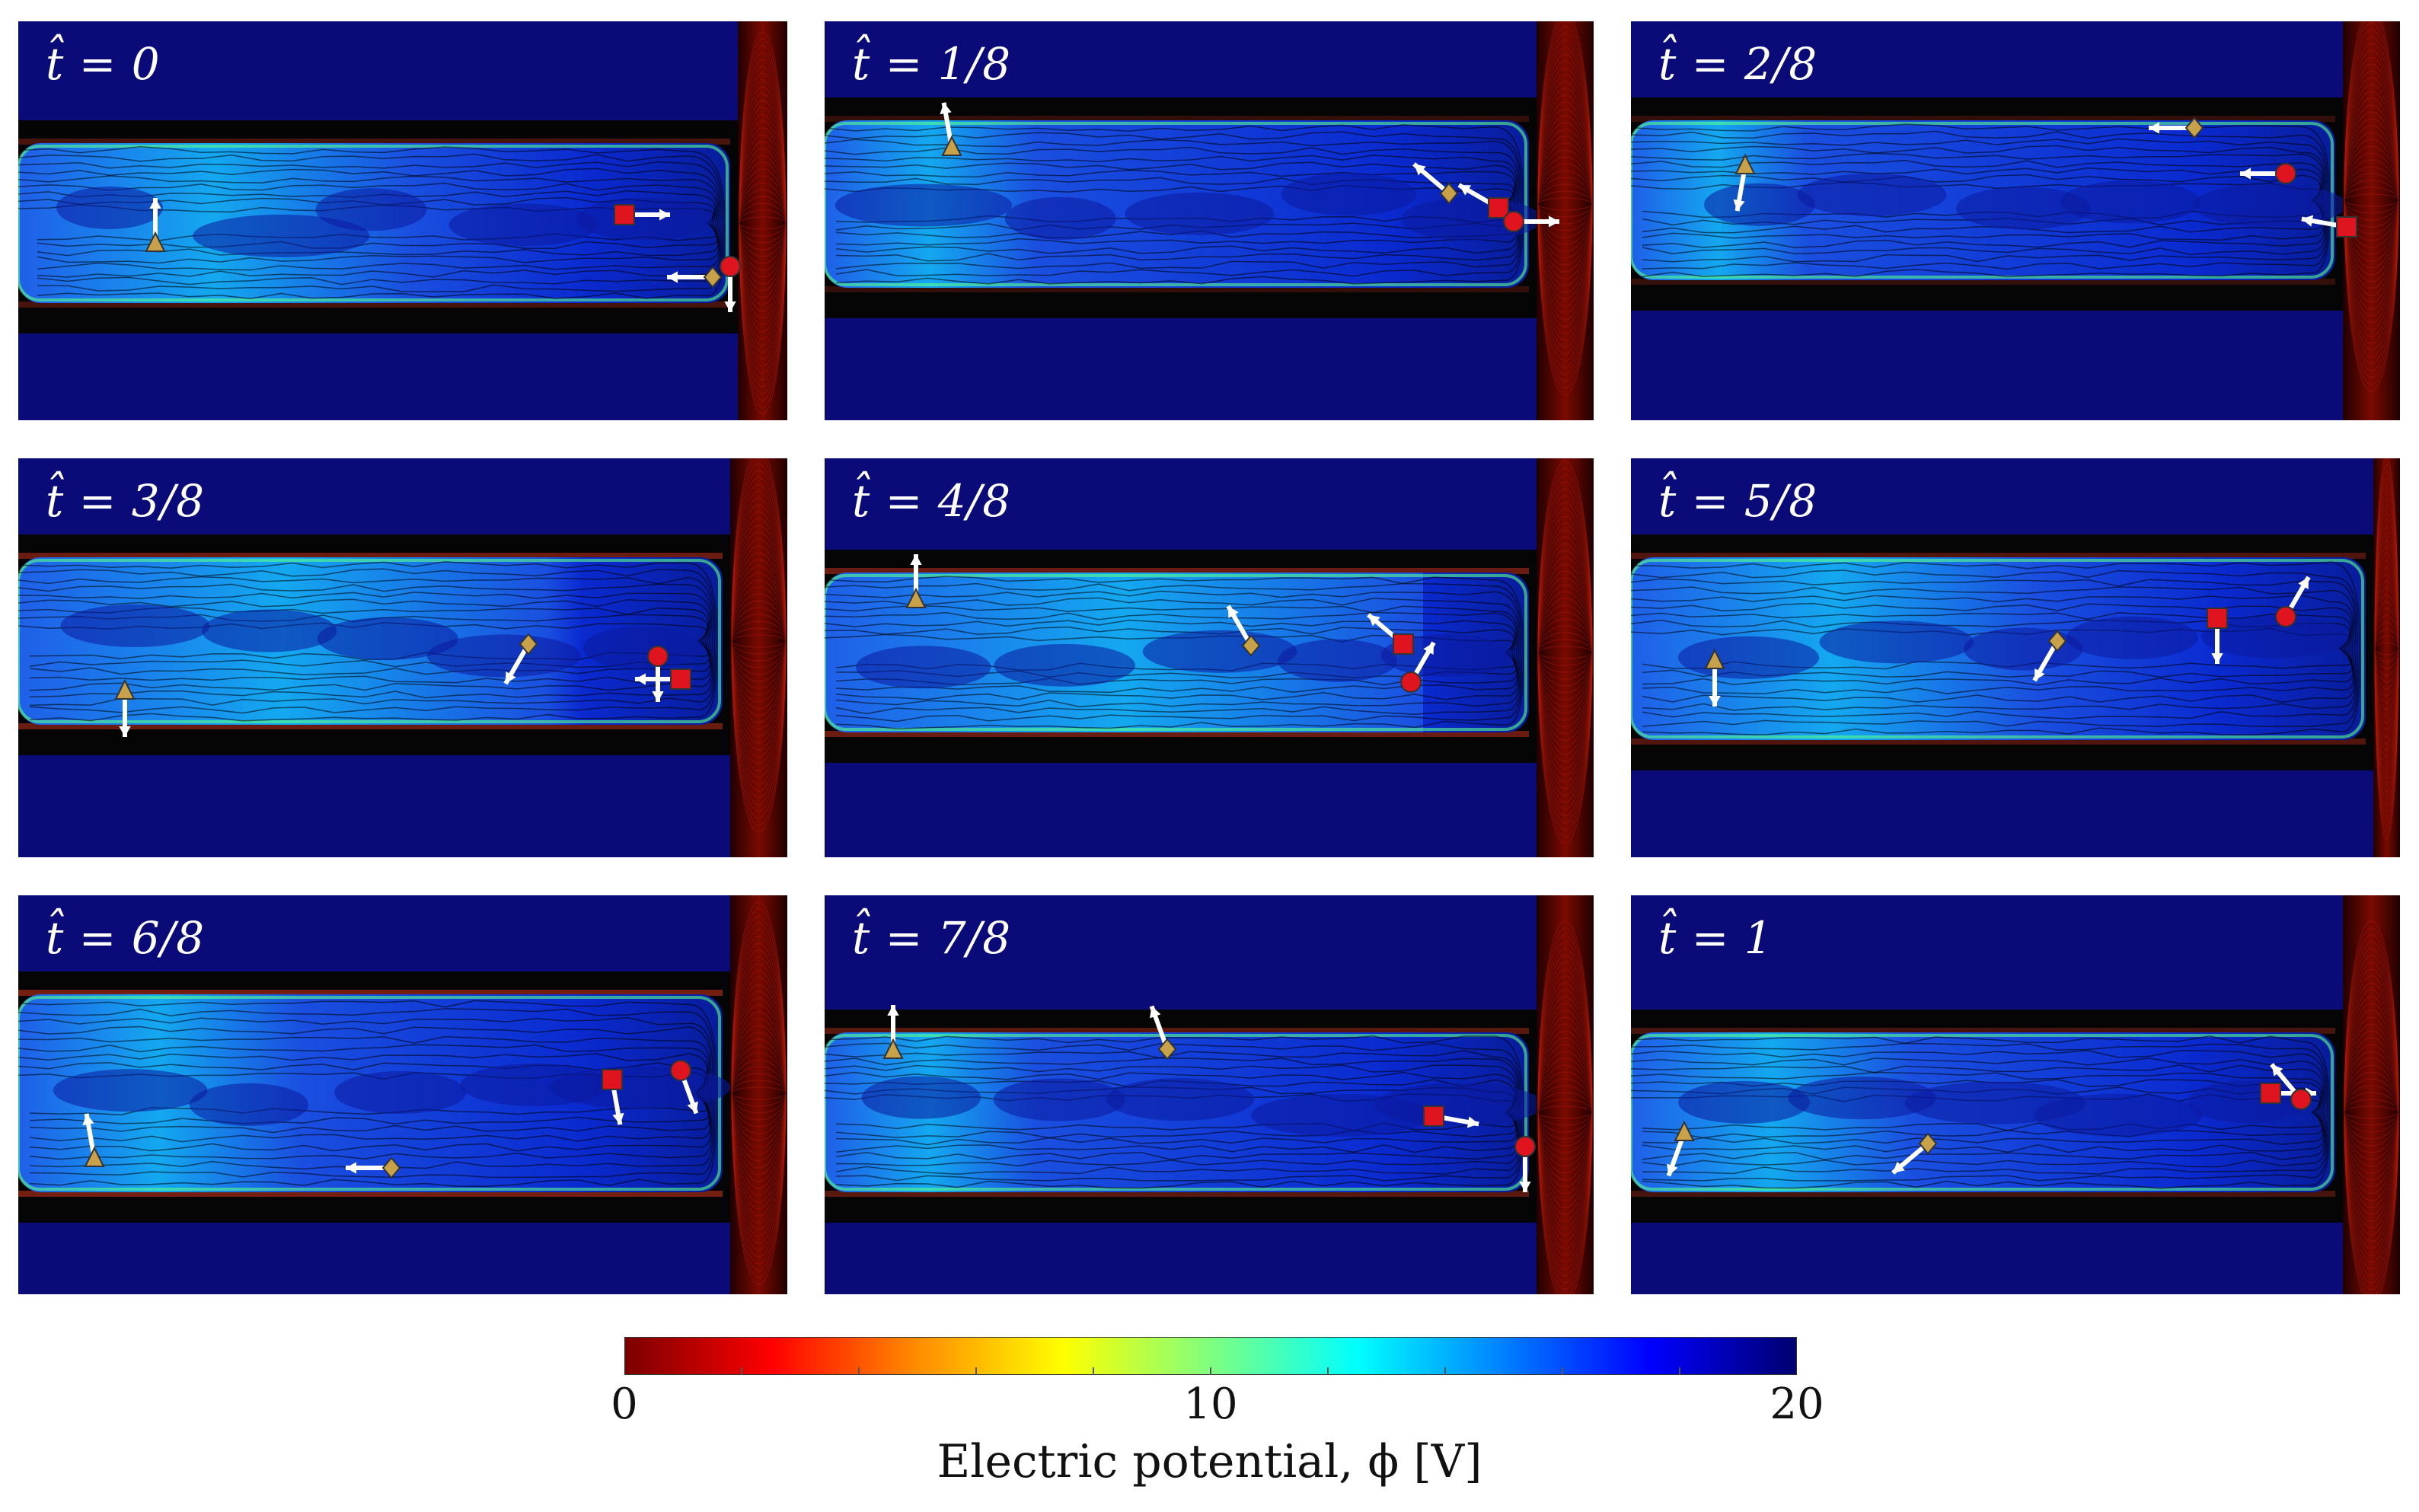  What do you see at coordinates (1210, 1356) in the screenshot?
I see `colorbar` at bounding box center [1210, 1356].